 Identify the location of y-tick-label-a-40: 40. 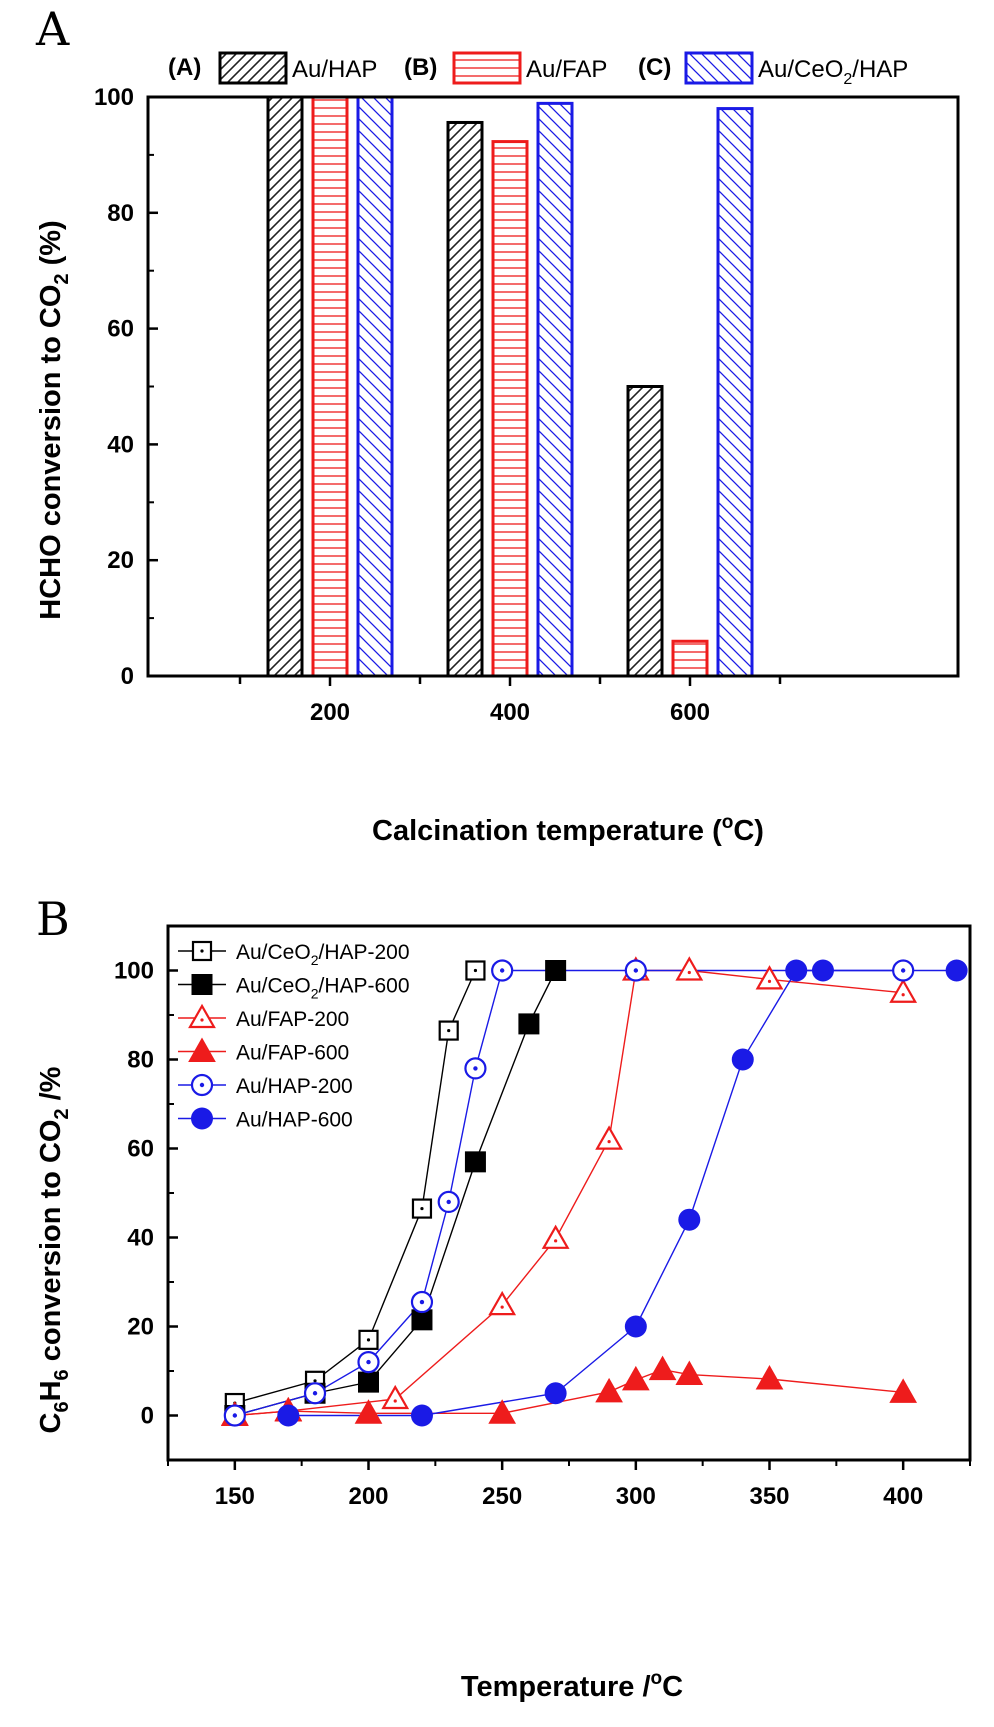
(120, 444).